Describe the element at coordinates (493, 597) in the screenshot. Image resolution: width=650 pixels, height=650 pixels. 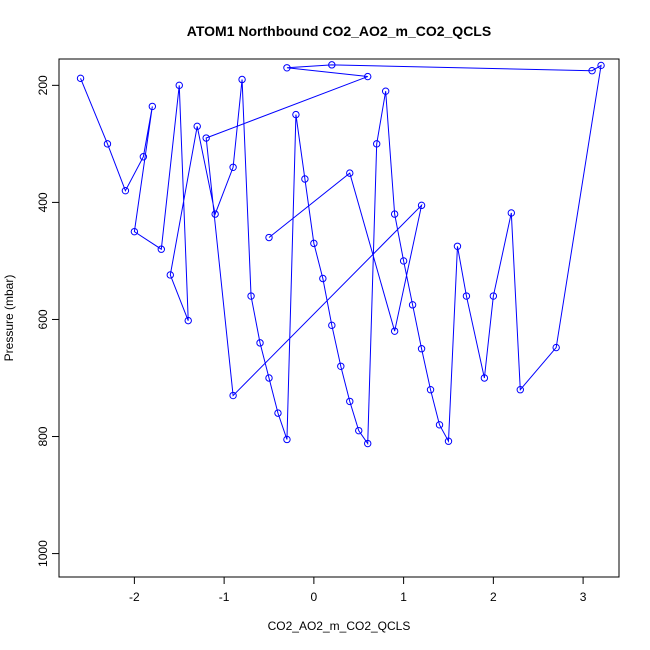
I see `x-tick-label: 2` at that location.